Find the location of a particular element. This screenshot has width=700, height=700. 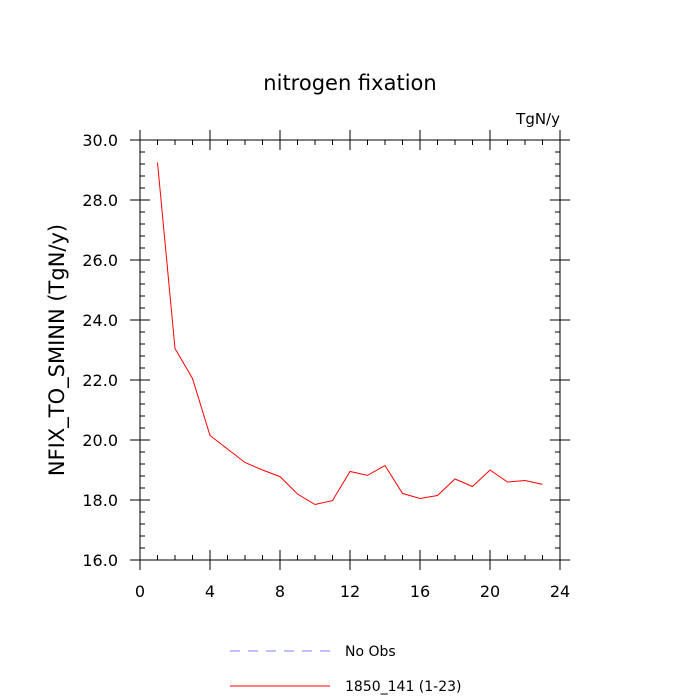

y-tick-label: 16.0 is located at coordinates (100, 560).